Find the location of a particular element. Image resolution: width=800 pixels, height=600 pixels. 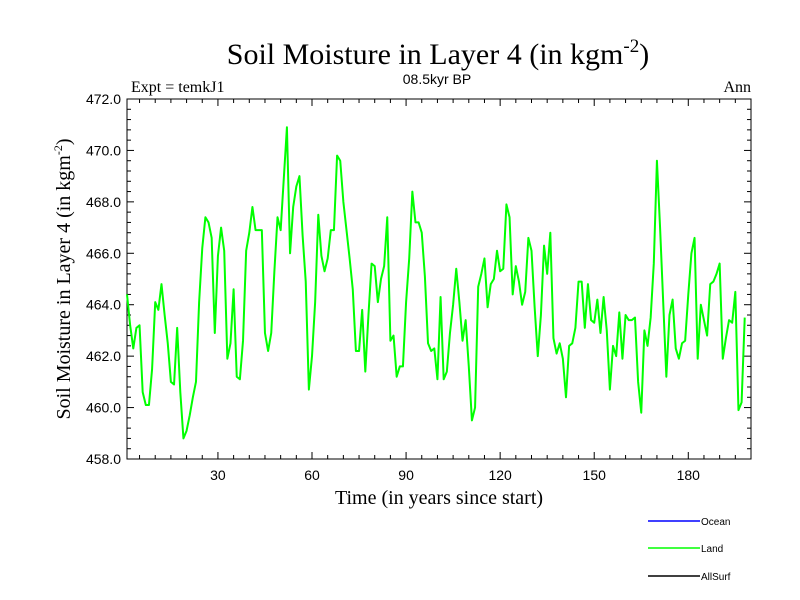

legend-label-land: Land is located at coordinates (712, 549).